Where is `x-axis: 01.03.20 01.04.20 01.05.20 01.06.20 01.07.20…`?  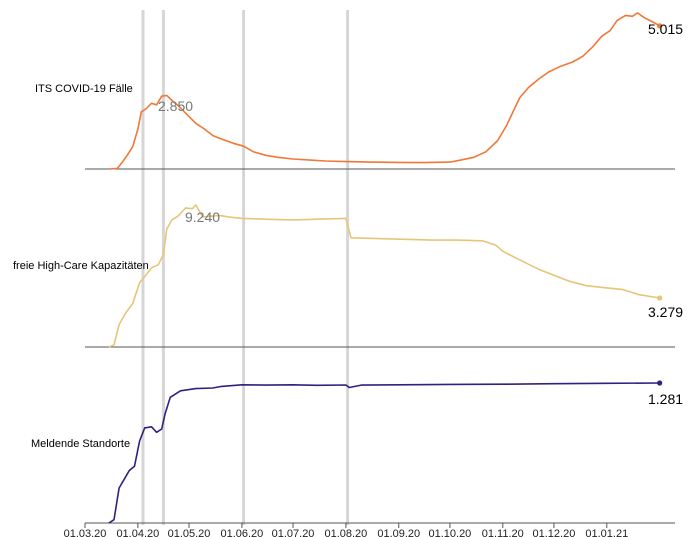 x-axis: 01.03.20 01.04.20 01.05.20 01.06.20 01.07.20… is located at coordinates (346, 530).